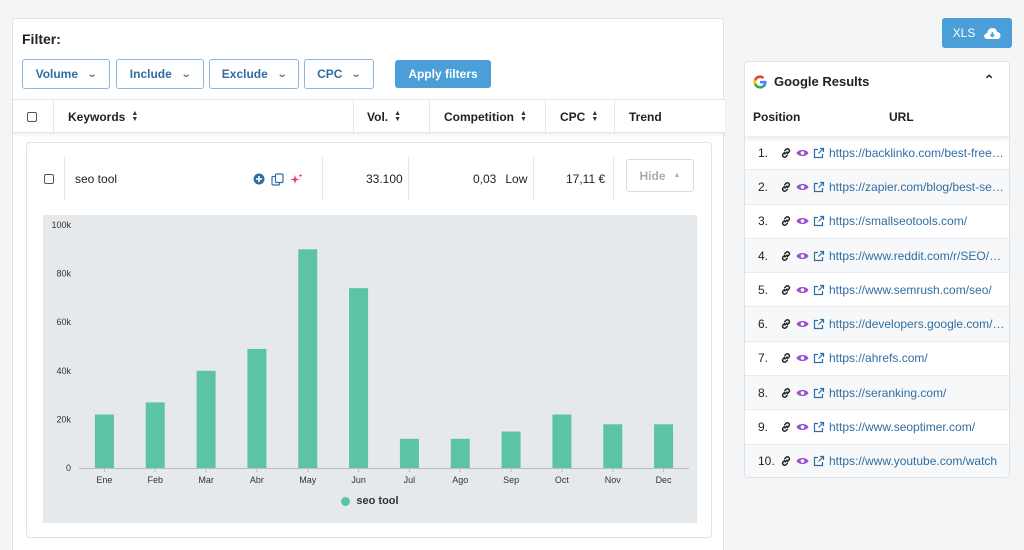 This screenshot has height=550, width=1024. Describe the element at coordinates (259, 179) in the screenshot. I see `add-circle-icon` at that location.